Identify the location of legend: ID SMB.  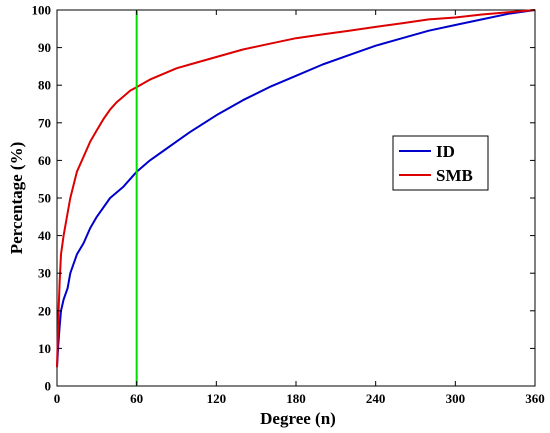
(440, 163).